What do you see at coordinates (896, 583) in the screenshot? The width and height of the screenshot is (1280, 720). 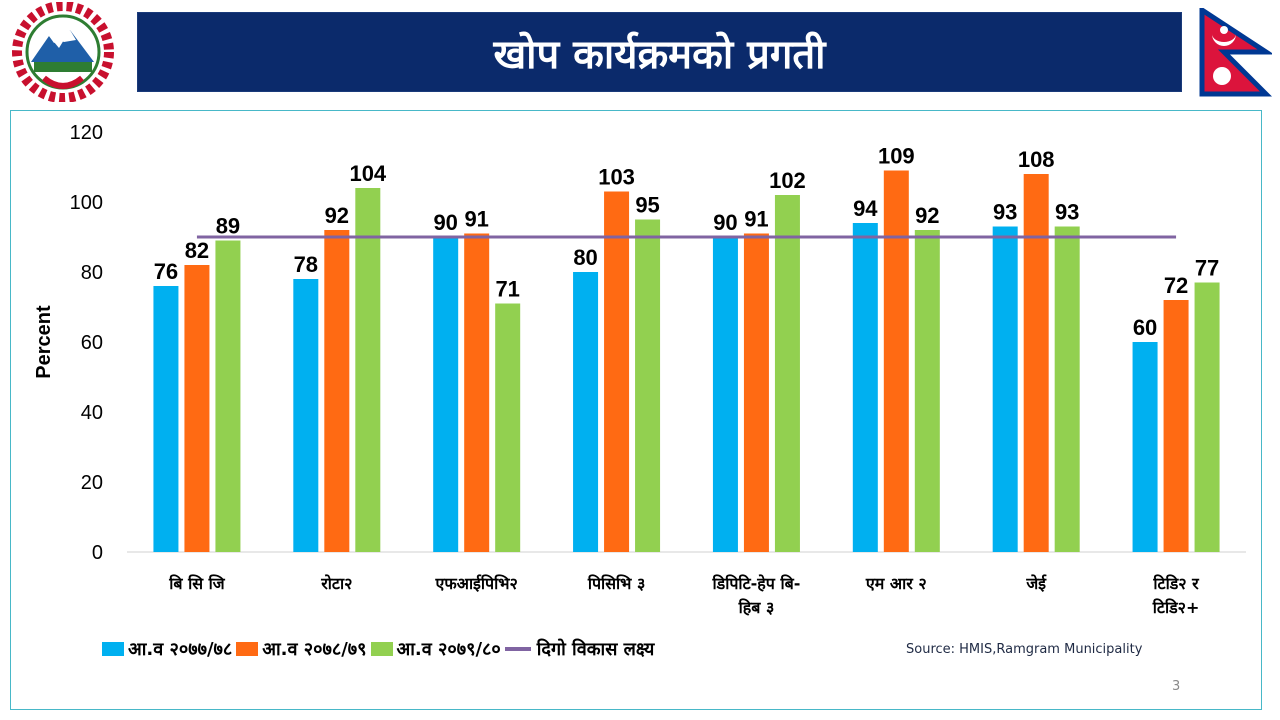 I see `category-label: एम आर २` at bounding box center [896, 583].